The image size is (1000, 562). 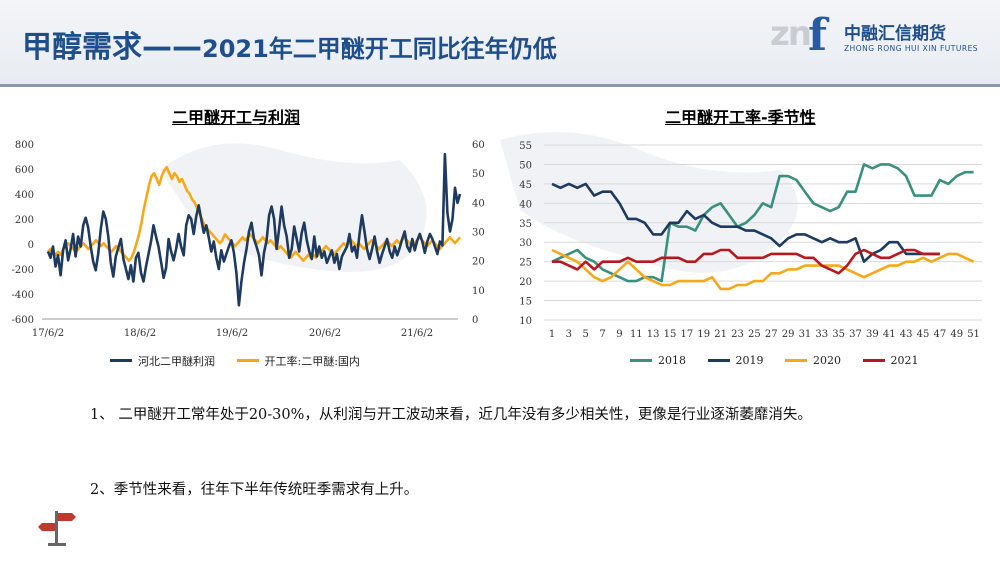 I want to click on left-chart-title: 二甲醚开工与利润, so click(x=236, y=117).